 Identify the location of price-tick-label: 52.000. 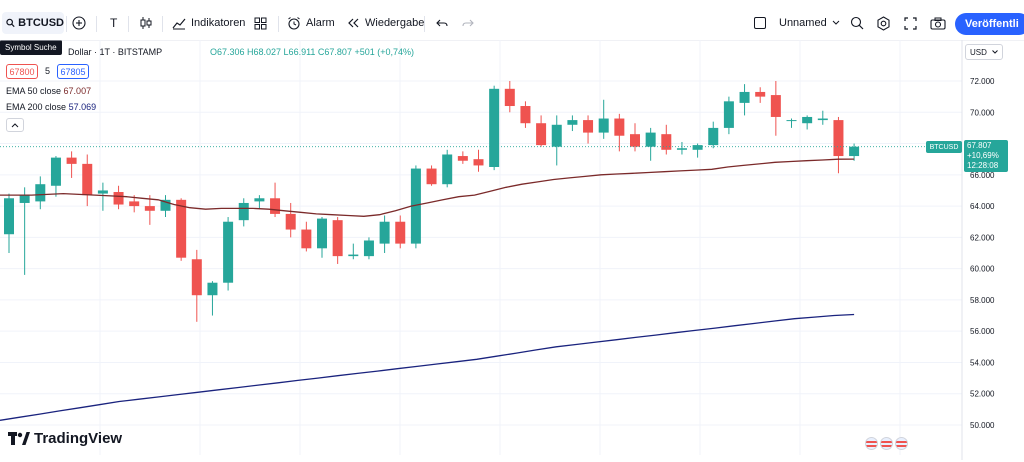
(982, 394).